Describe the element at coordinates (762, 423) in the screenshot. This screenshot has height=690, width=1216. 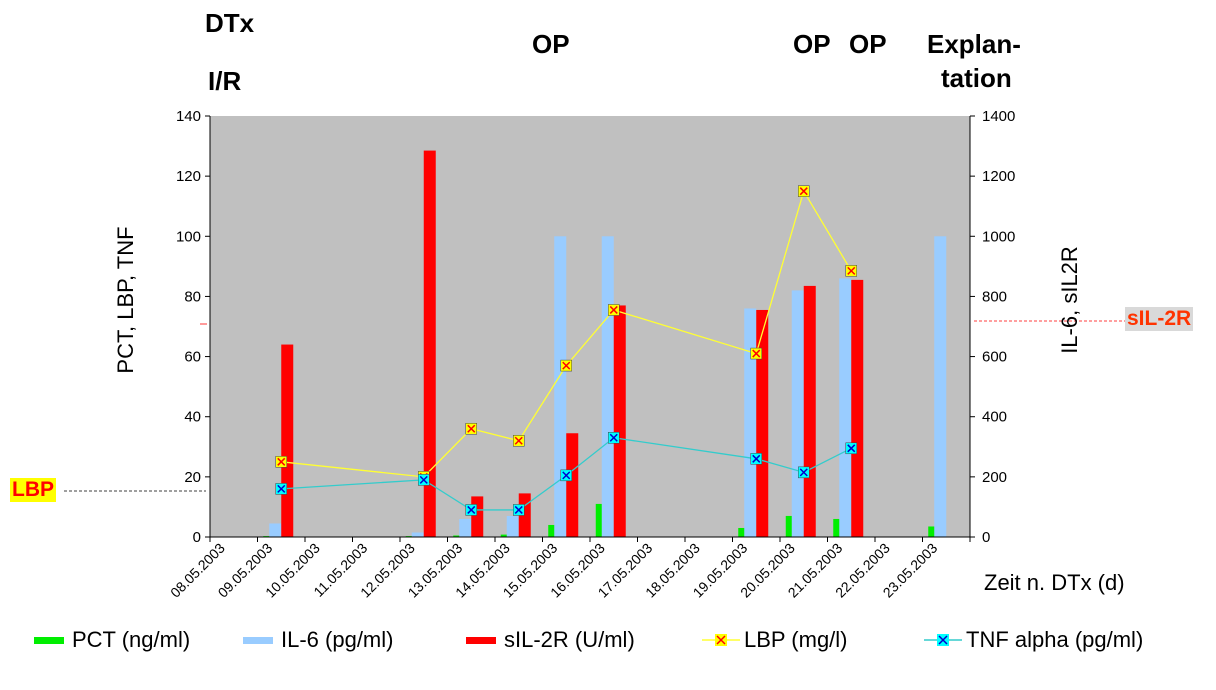
I see `bar-sil2r-19.05.2003` at that location.